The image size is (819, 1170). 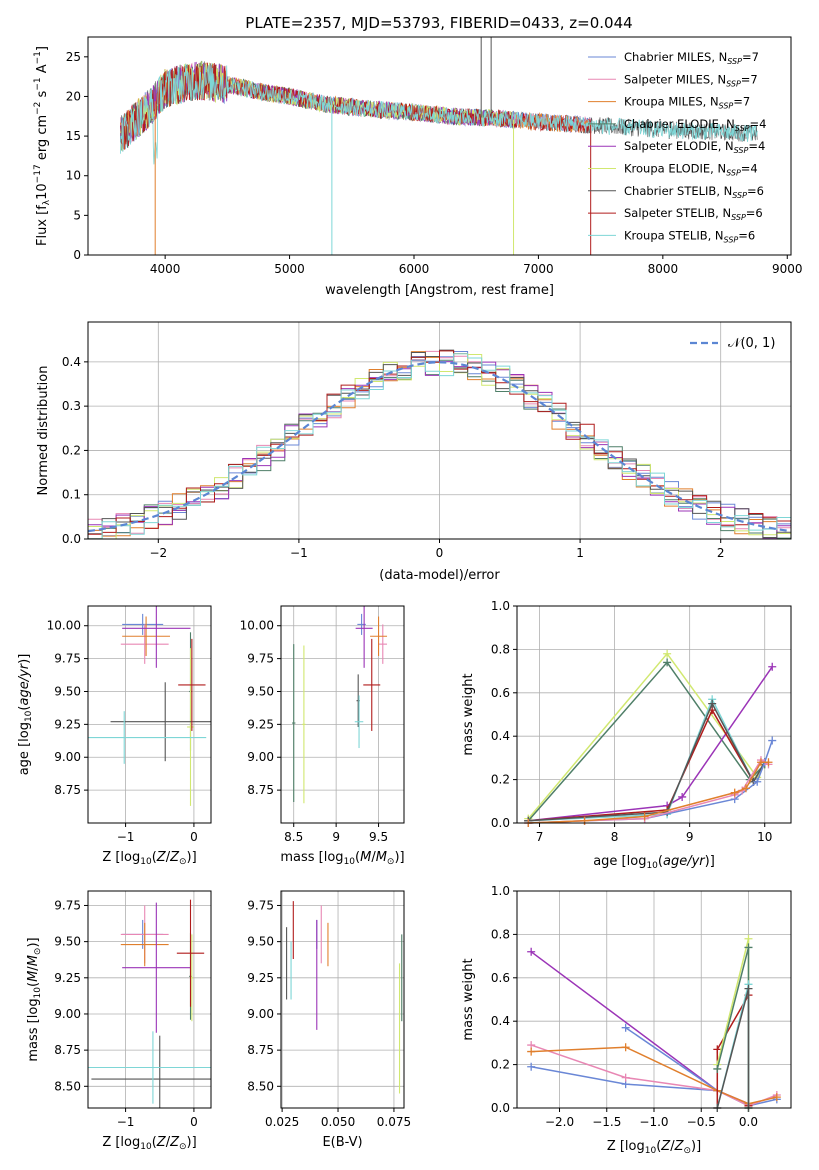 What do you see at coordinates (394, 1122) in the screenshot?
I see `x-tick-label: 0.075` at bounding box center [394, 1122].